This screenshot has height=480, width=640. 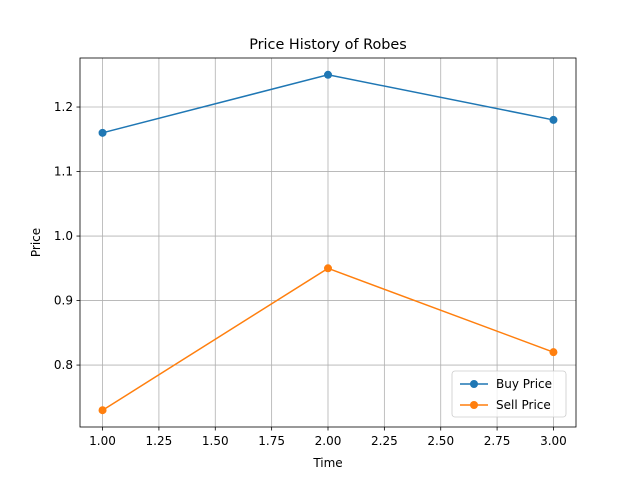 What do you see at coordinates (271, 441) in the screenshot?
I see `x-tick-label: 1.75` at bounding box center [271, 441].